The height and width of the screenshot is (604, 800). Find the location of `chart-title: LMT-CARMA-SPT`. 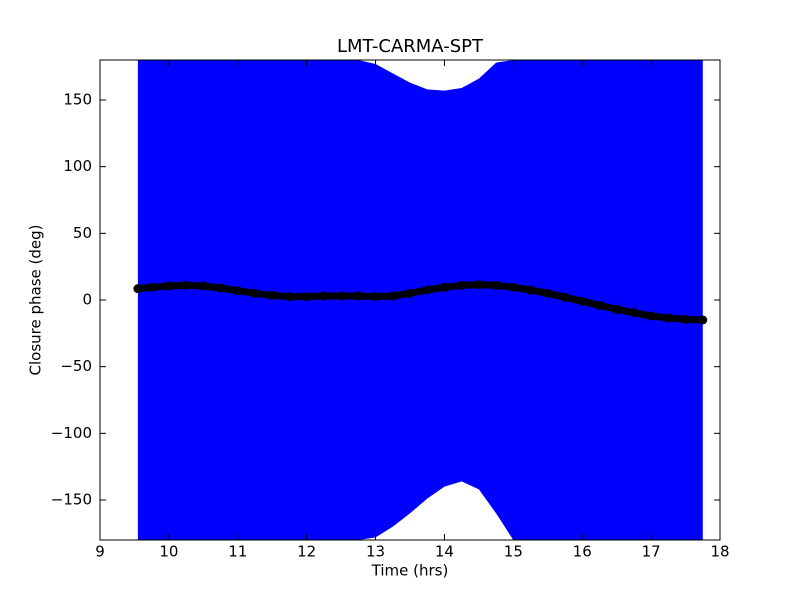

chart-title: LMT-CARMA-SPT is located at coordinates (410, 46).